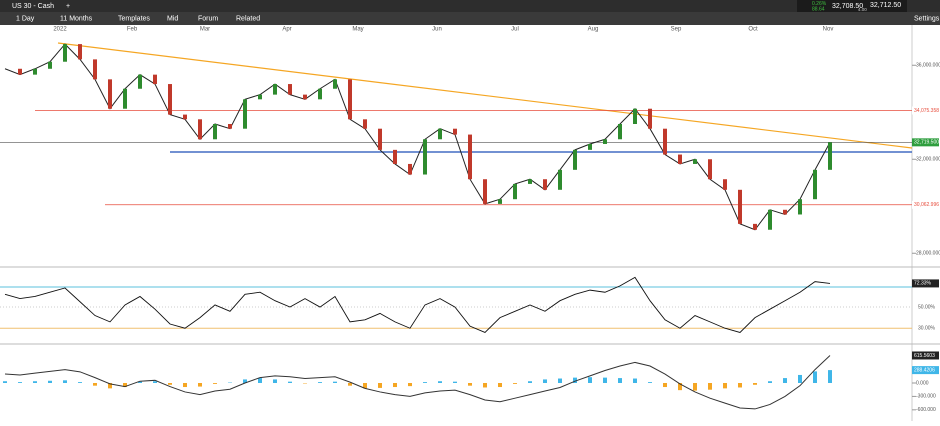  Describe the element at coordinates (248, 18) in the screenshot. I see `related-button: Related` at that location.